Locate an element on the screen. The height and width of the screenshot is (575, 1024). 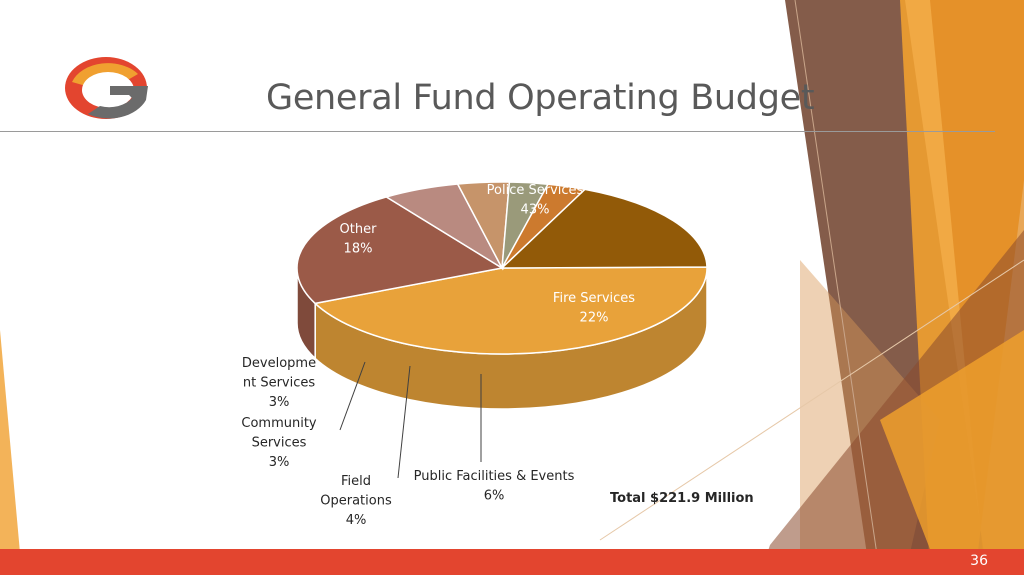
g-logo-icon is located at coordinates (106, 88).